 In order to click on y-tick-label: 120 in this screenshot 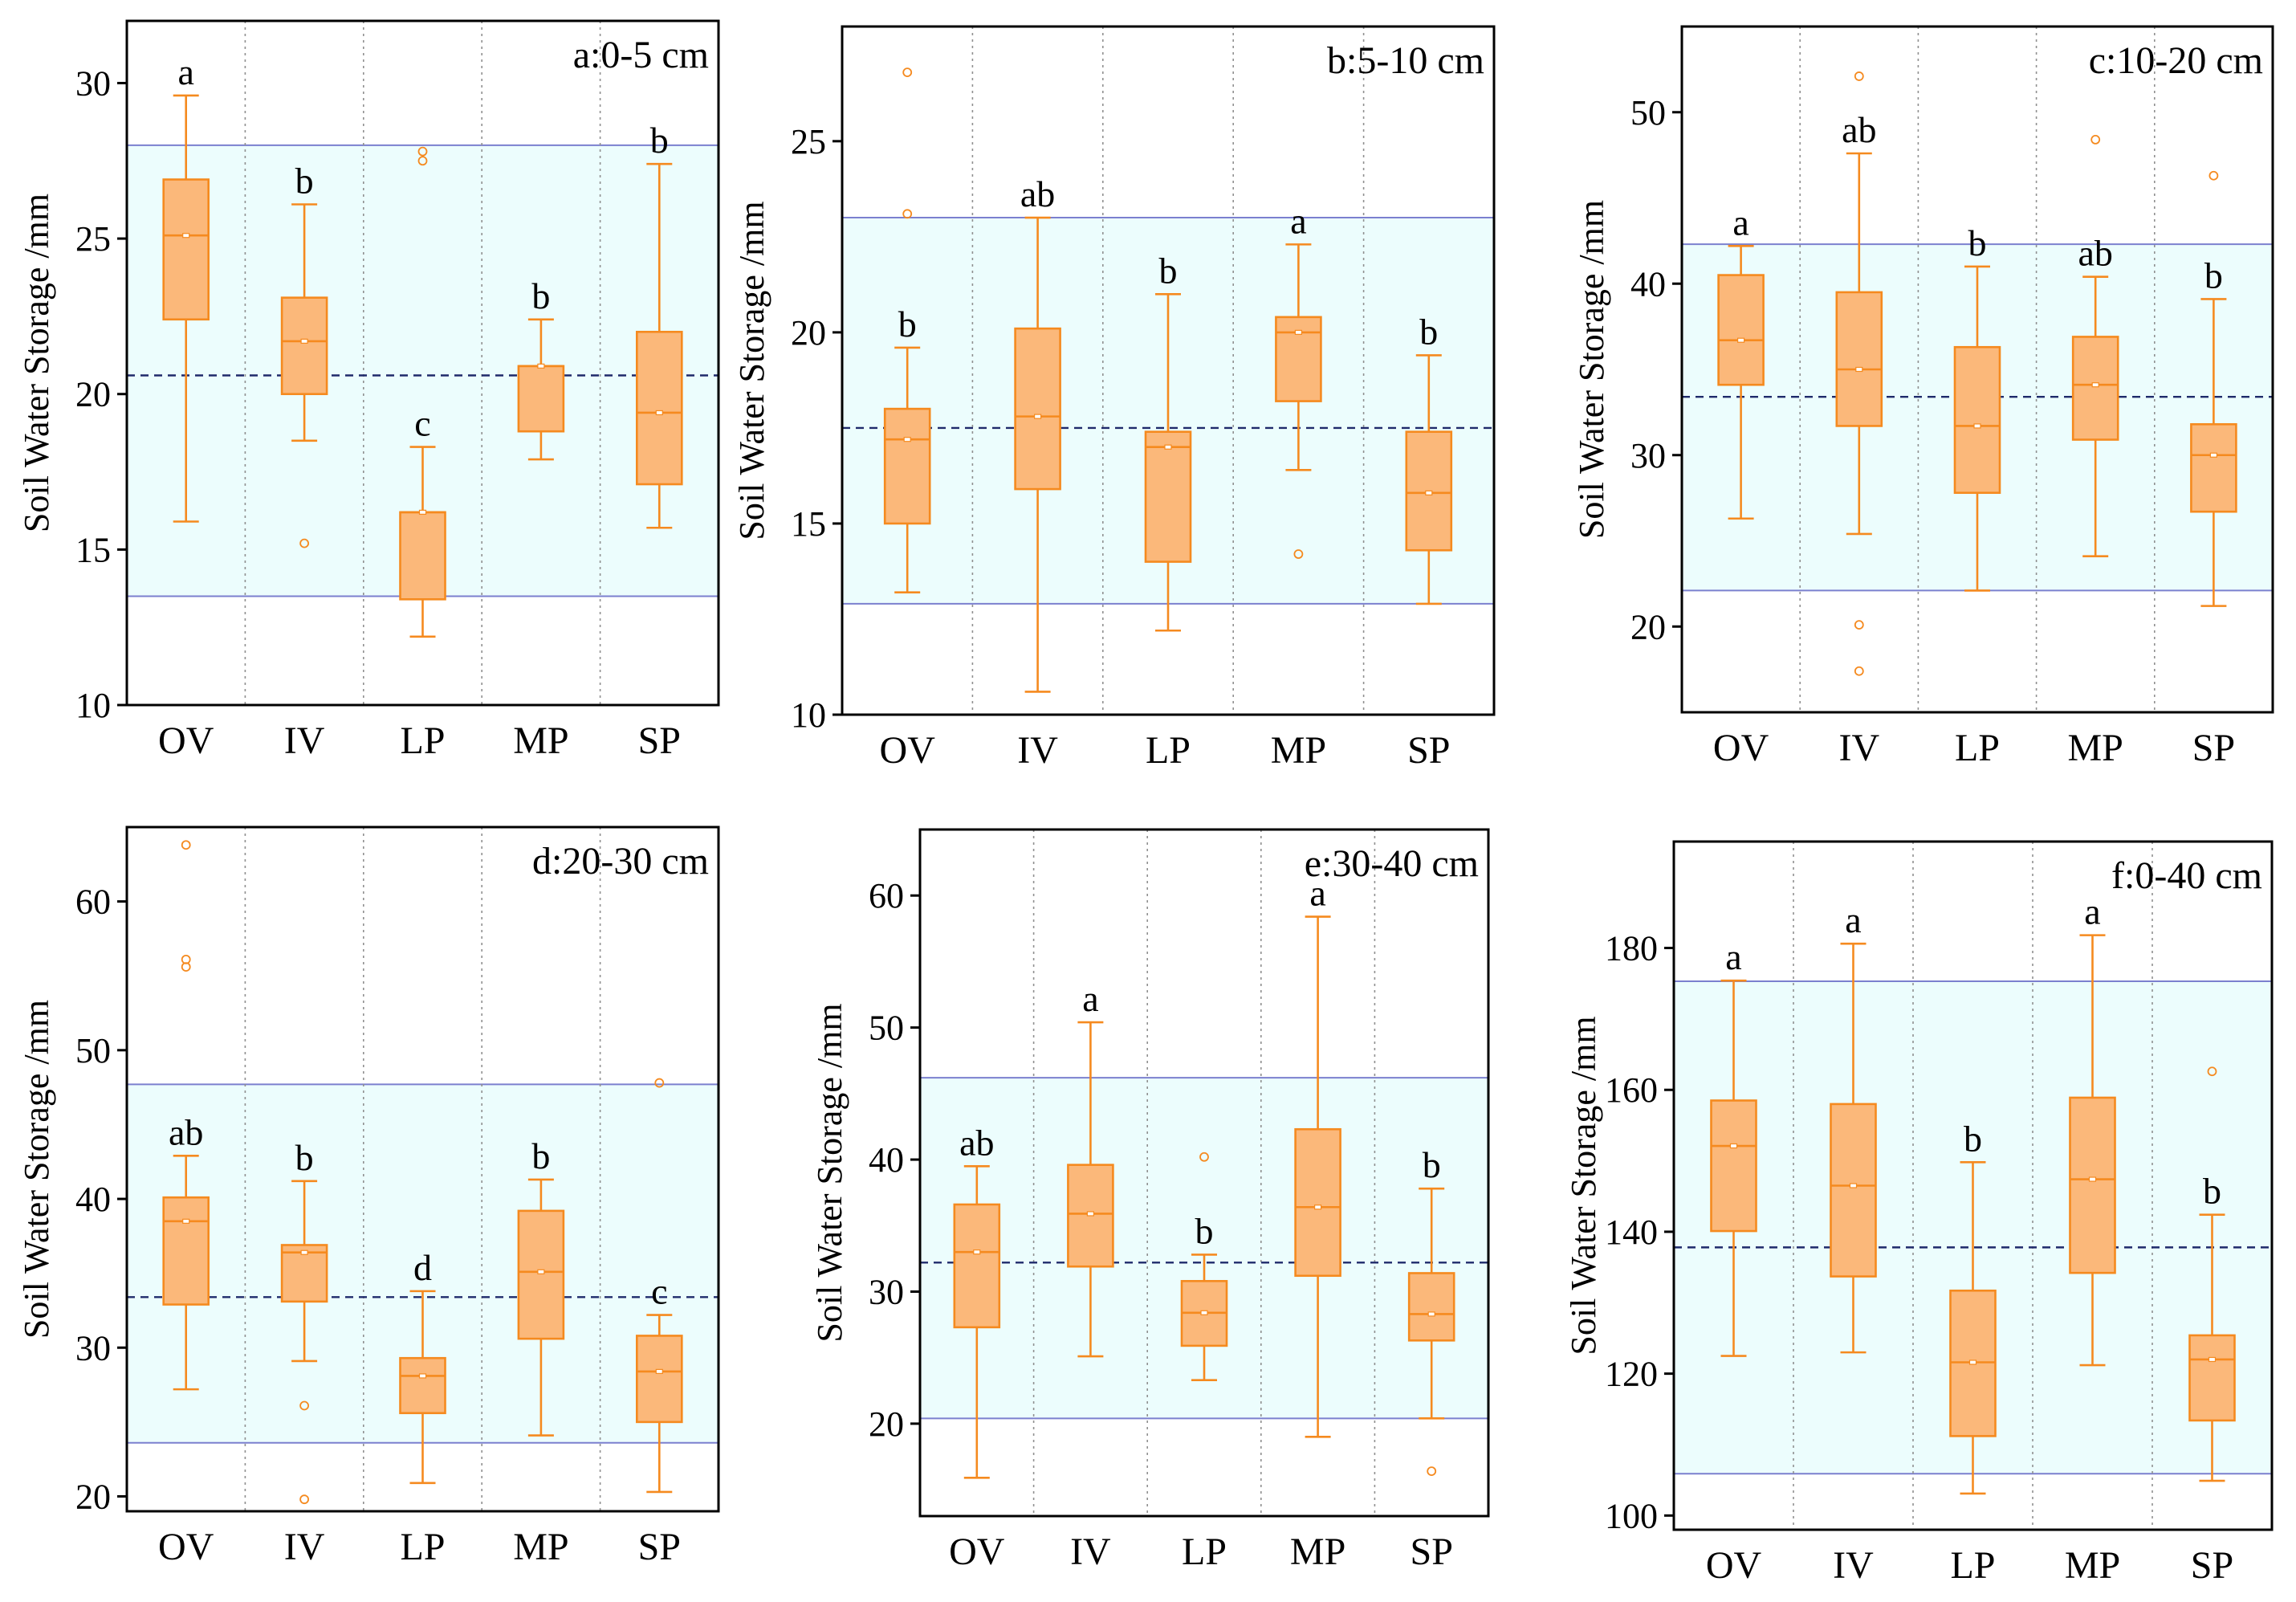, I will do `click(1632, 1374)`.